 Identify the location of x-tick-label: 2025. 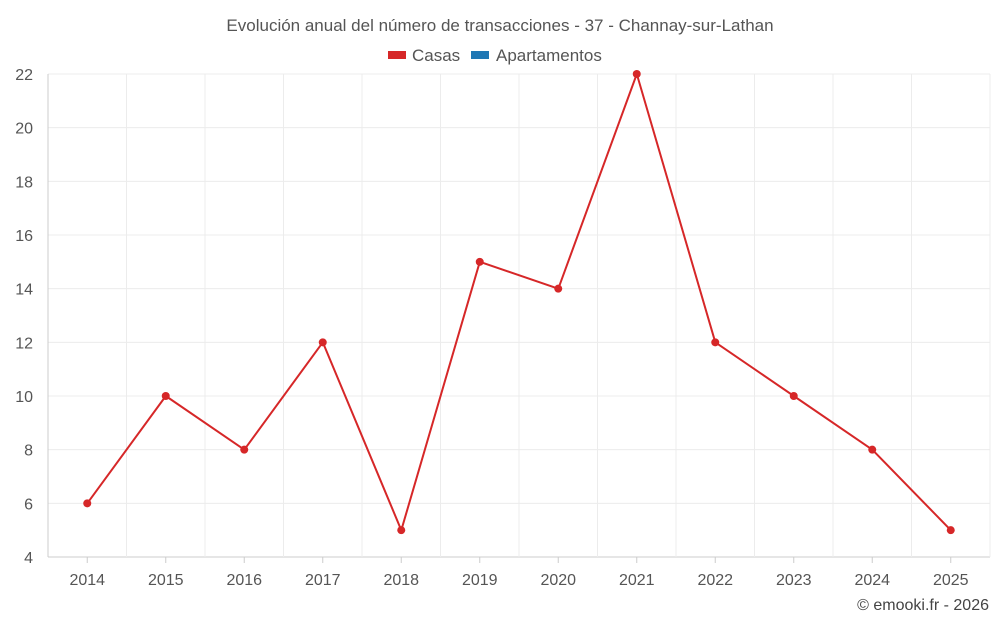
(951, 580).